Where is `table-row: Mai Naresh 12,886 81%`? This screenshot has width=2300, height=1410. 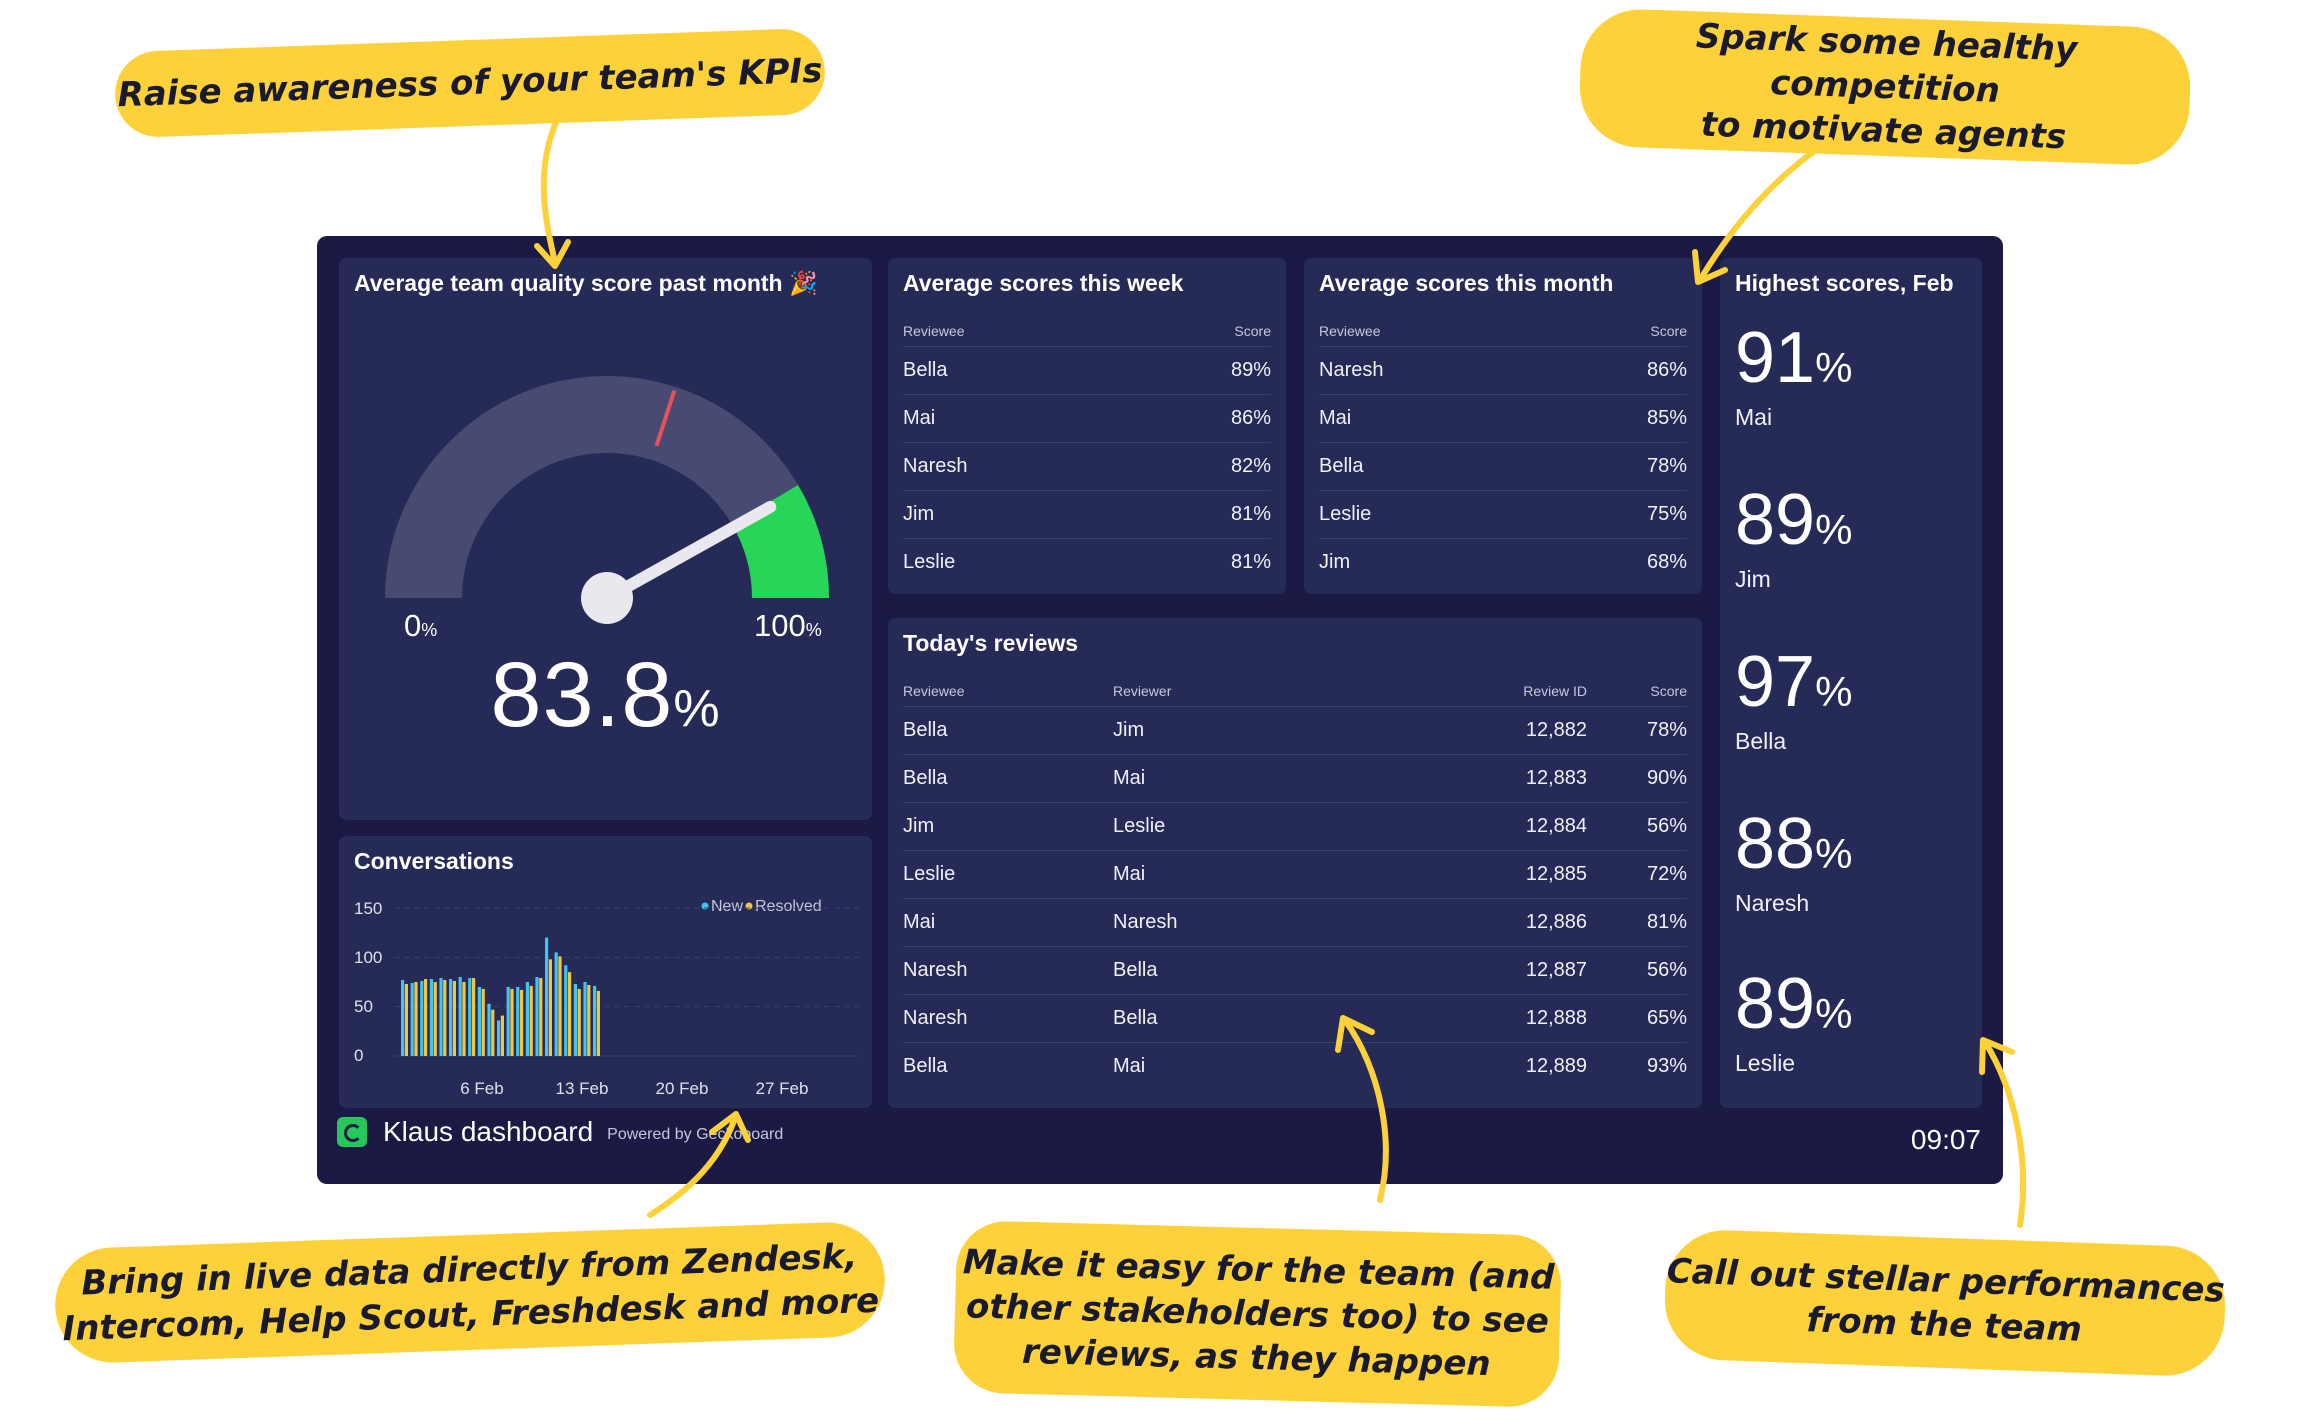 table-row: Mai Naresh 12,886 81% is located at coordinates (1295, 923).